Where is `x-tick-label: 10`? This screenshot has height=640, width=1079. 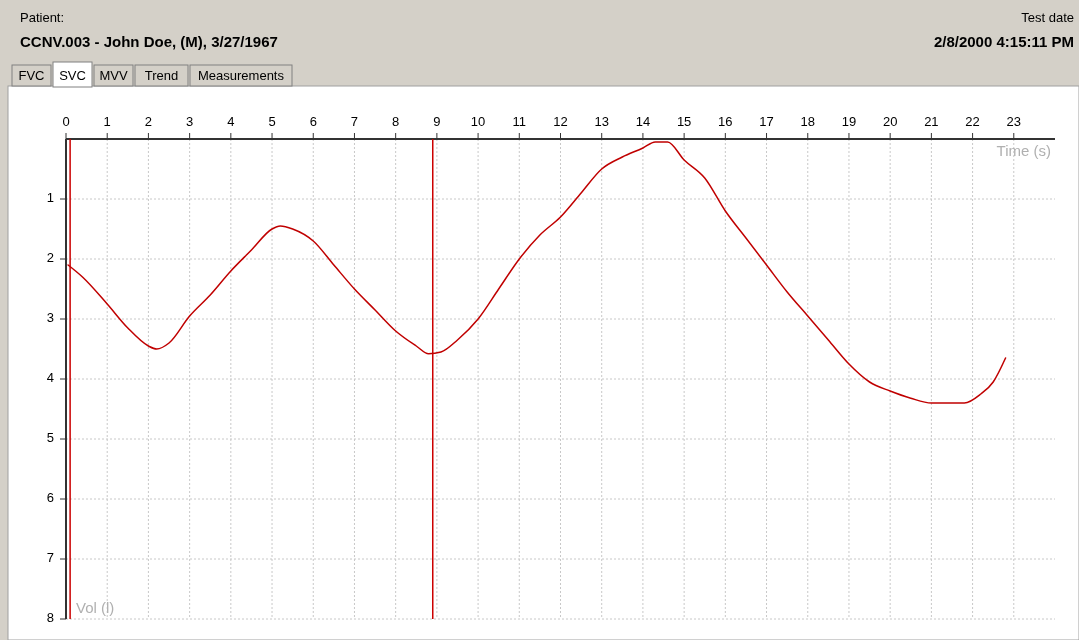
x-tick-label: 10 is located at coordinates (478, 121).